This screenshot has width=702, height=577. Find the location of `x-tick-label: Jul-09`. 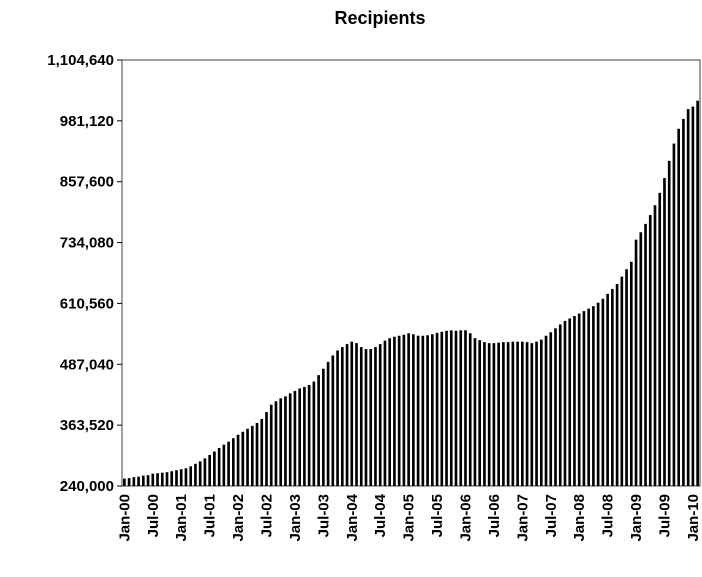

x-tick-label: Jul-09 is located at coordinates (664, 515).